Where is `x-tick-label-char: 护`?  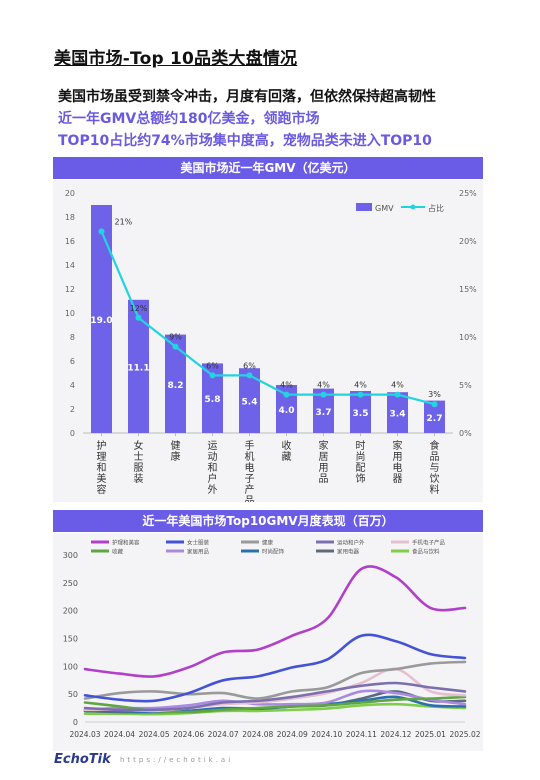
x-tick-label-char: 护 is located at coordinates (102, 445).